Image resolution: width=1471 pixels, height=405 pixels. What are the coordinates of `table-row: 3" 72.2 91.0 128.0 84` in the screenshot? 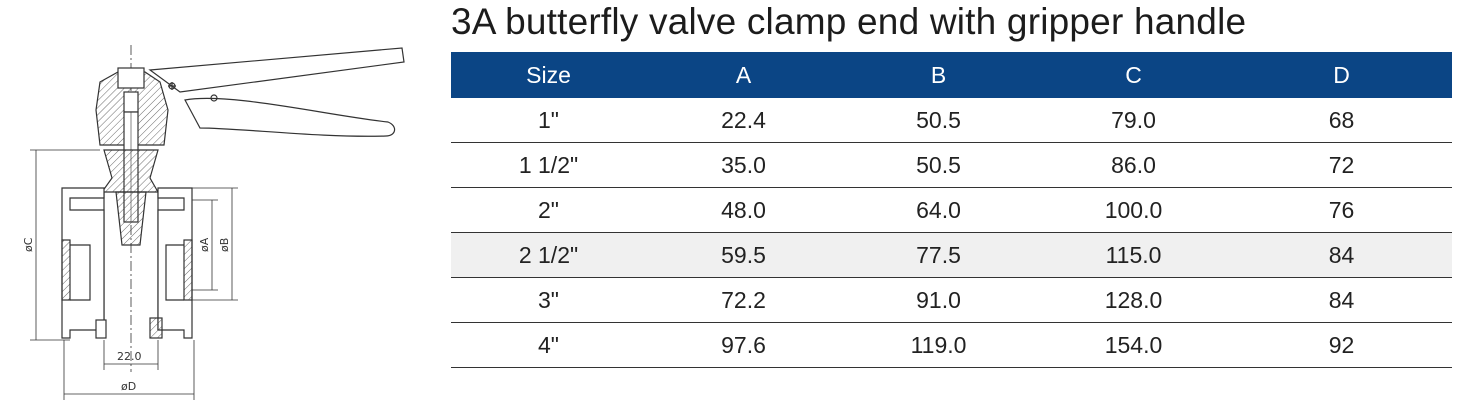 It's located at (951, 300).